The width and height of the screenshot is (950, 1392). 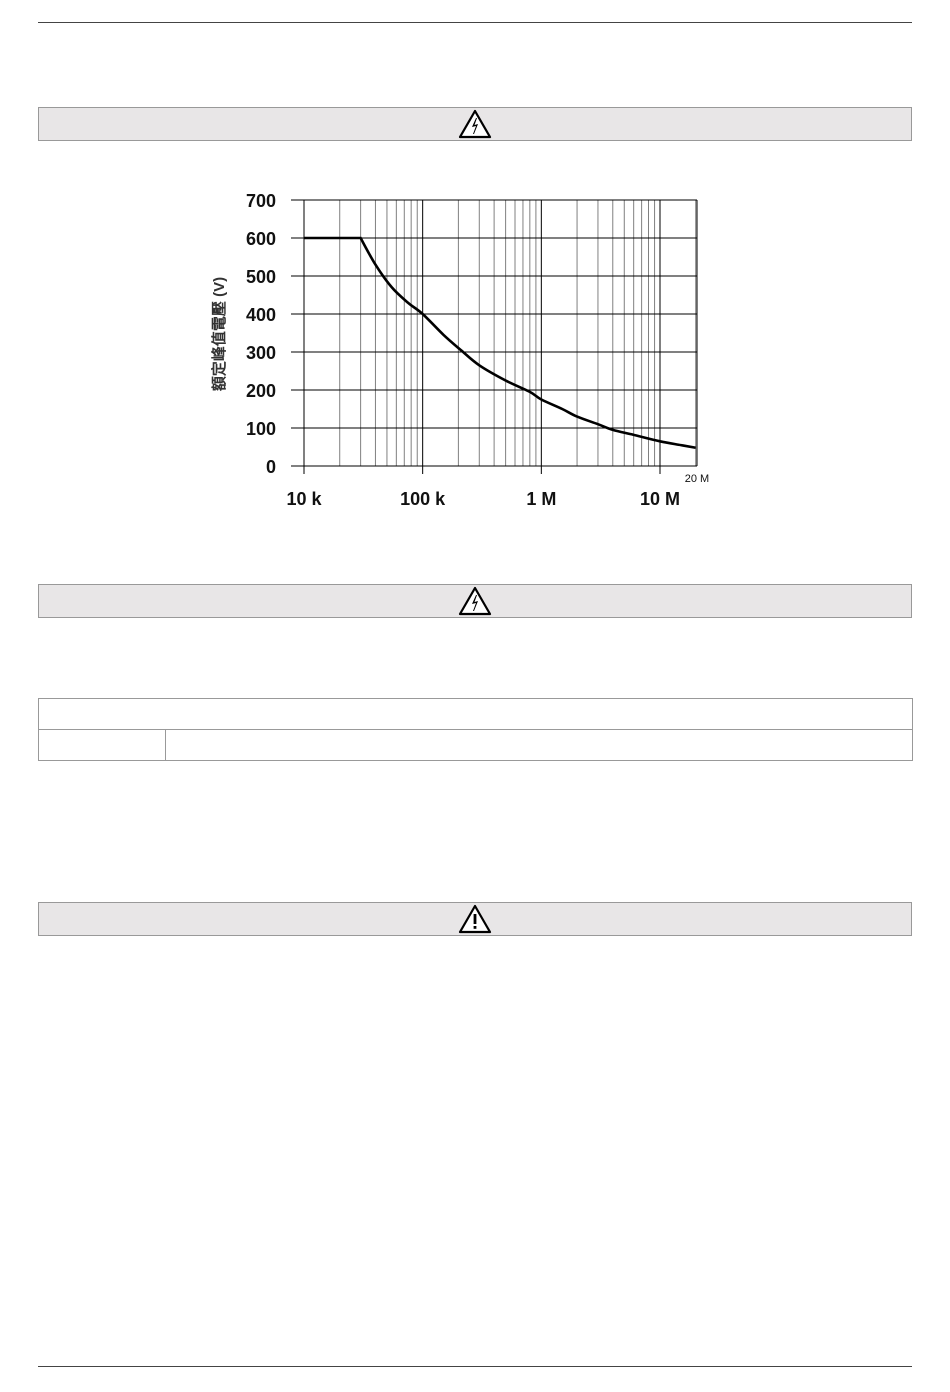 I want to click on y-tick-labels: 0 100 200 300 400 500 600 700, so click(x=261, y=334).